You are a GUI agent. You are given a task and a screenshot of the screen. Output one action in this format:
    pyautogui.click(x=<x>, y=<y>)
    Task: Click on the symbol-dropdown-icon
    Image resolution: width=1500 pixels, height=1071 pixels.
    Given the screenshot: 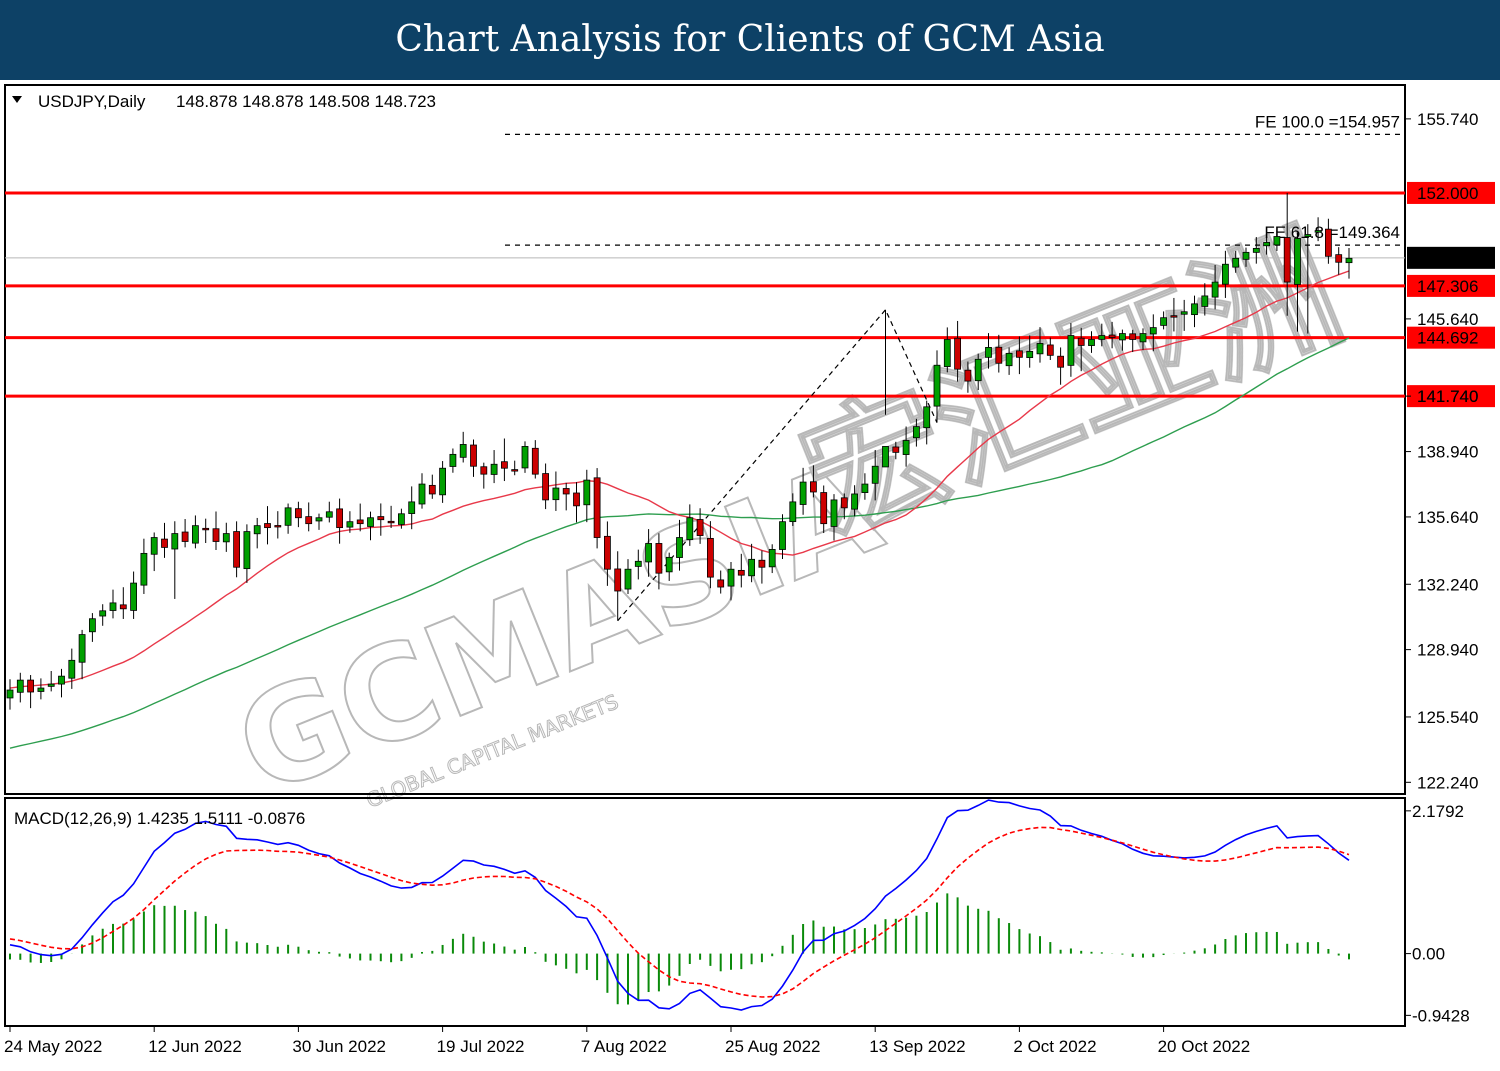 What is the action you would take?
    pyautogui.click(x=17, y=99)
    